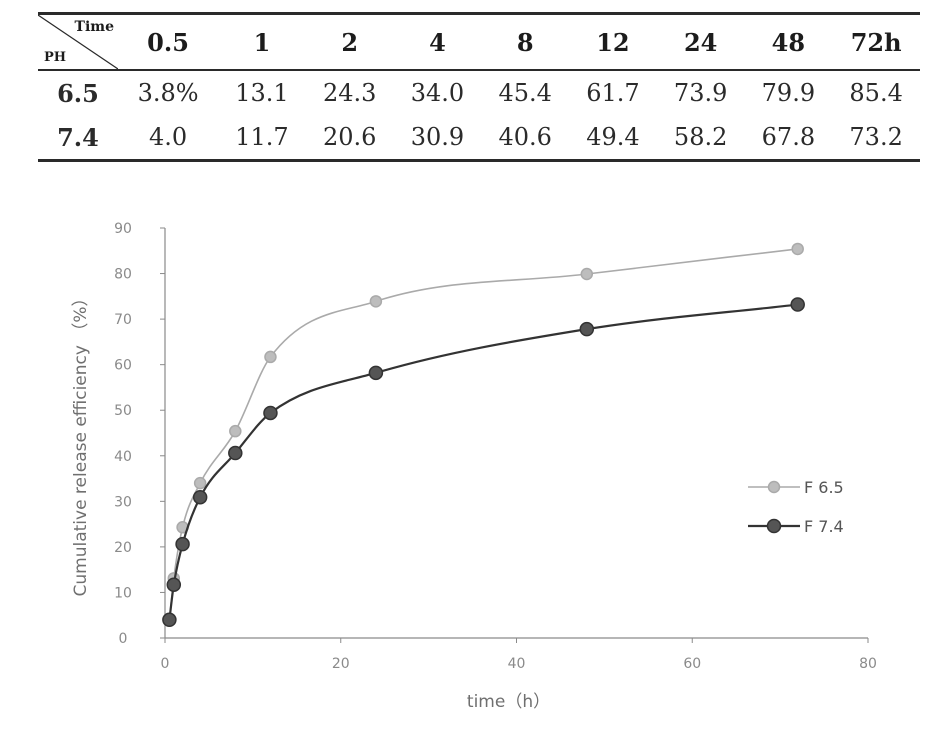 The width and height of the screenshot is (931, 754). What do you see at coordinates (876, 42) in the screenshot?
I see `table-header-time: 72h` at bounding box center [876, 42].